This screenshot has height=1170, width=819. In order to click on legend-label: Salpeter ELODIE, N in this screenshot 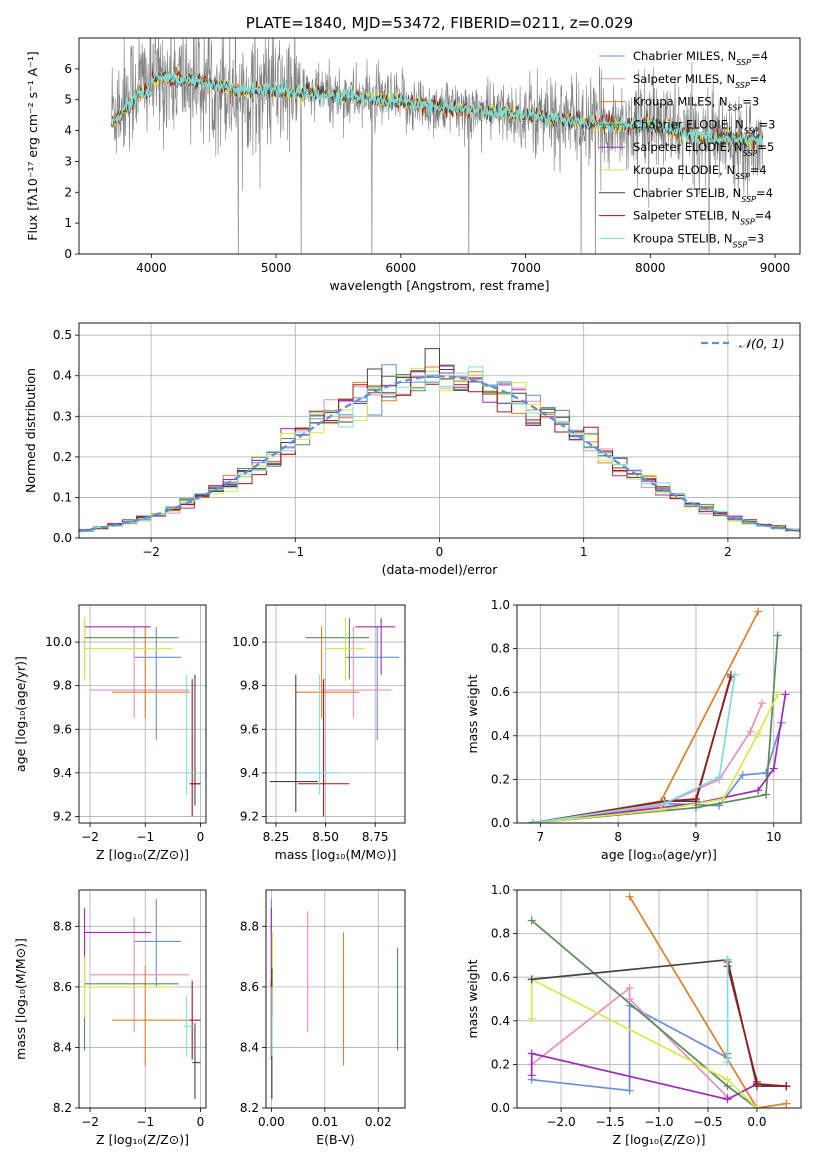, I will do `click(688, 147)`.